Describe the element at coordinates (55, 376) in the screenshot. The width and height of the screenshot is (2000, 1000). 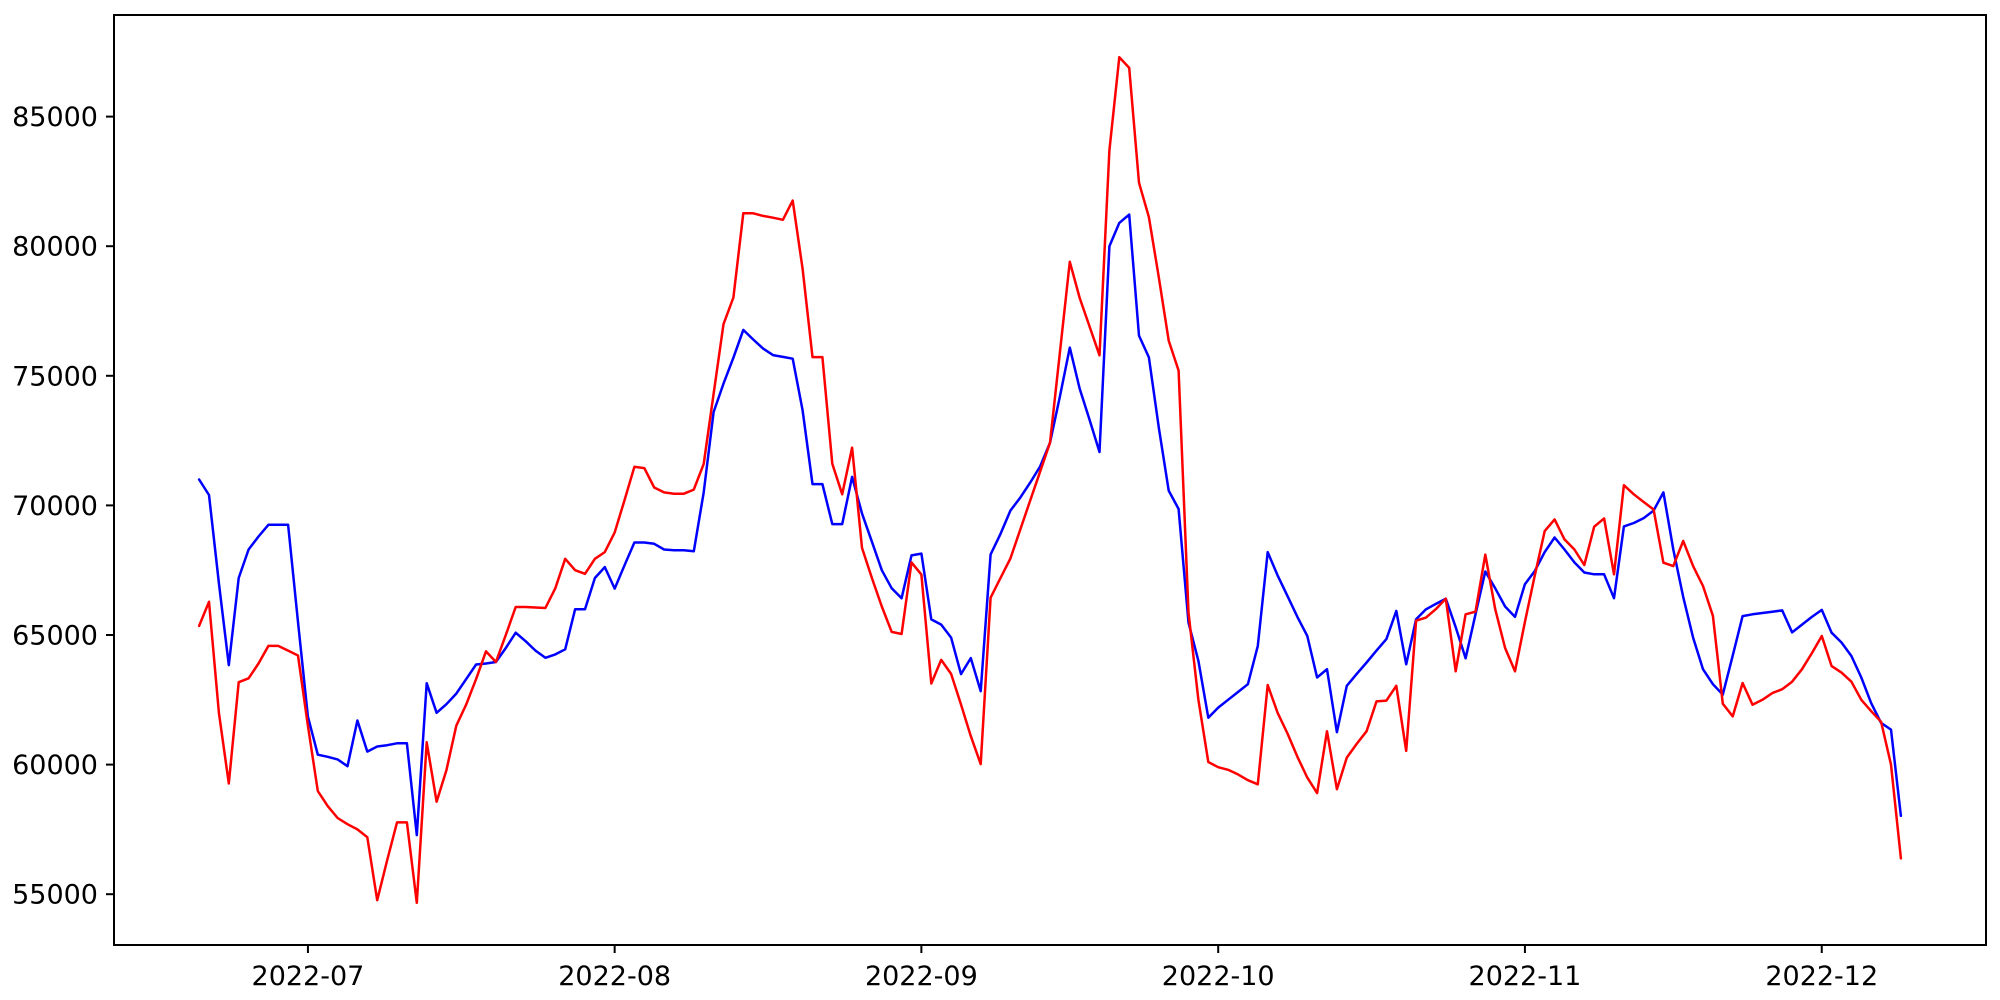
I see `y-tick-label: 75000` at that location.